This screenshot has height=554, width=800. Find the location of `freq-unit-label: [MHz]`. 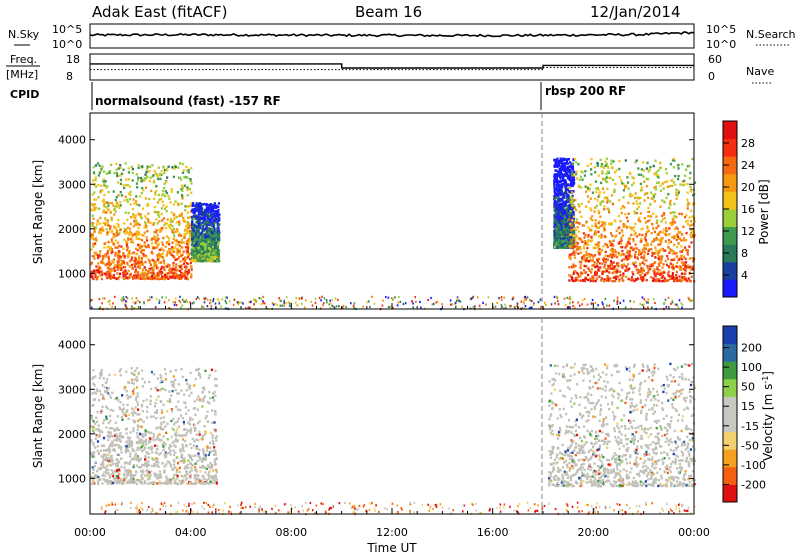

freq-unit-label: [MHz] is located at coordinates (22, 74).